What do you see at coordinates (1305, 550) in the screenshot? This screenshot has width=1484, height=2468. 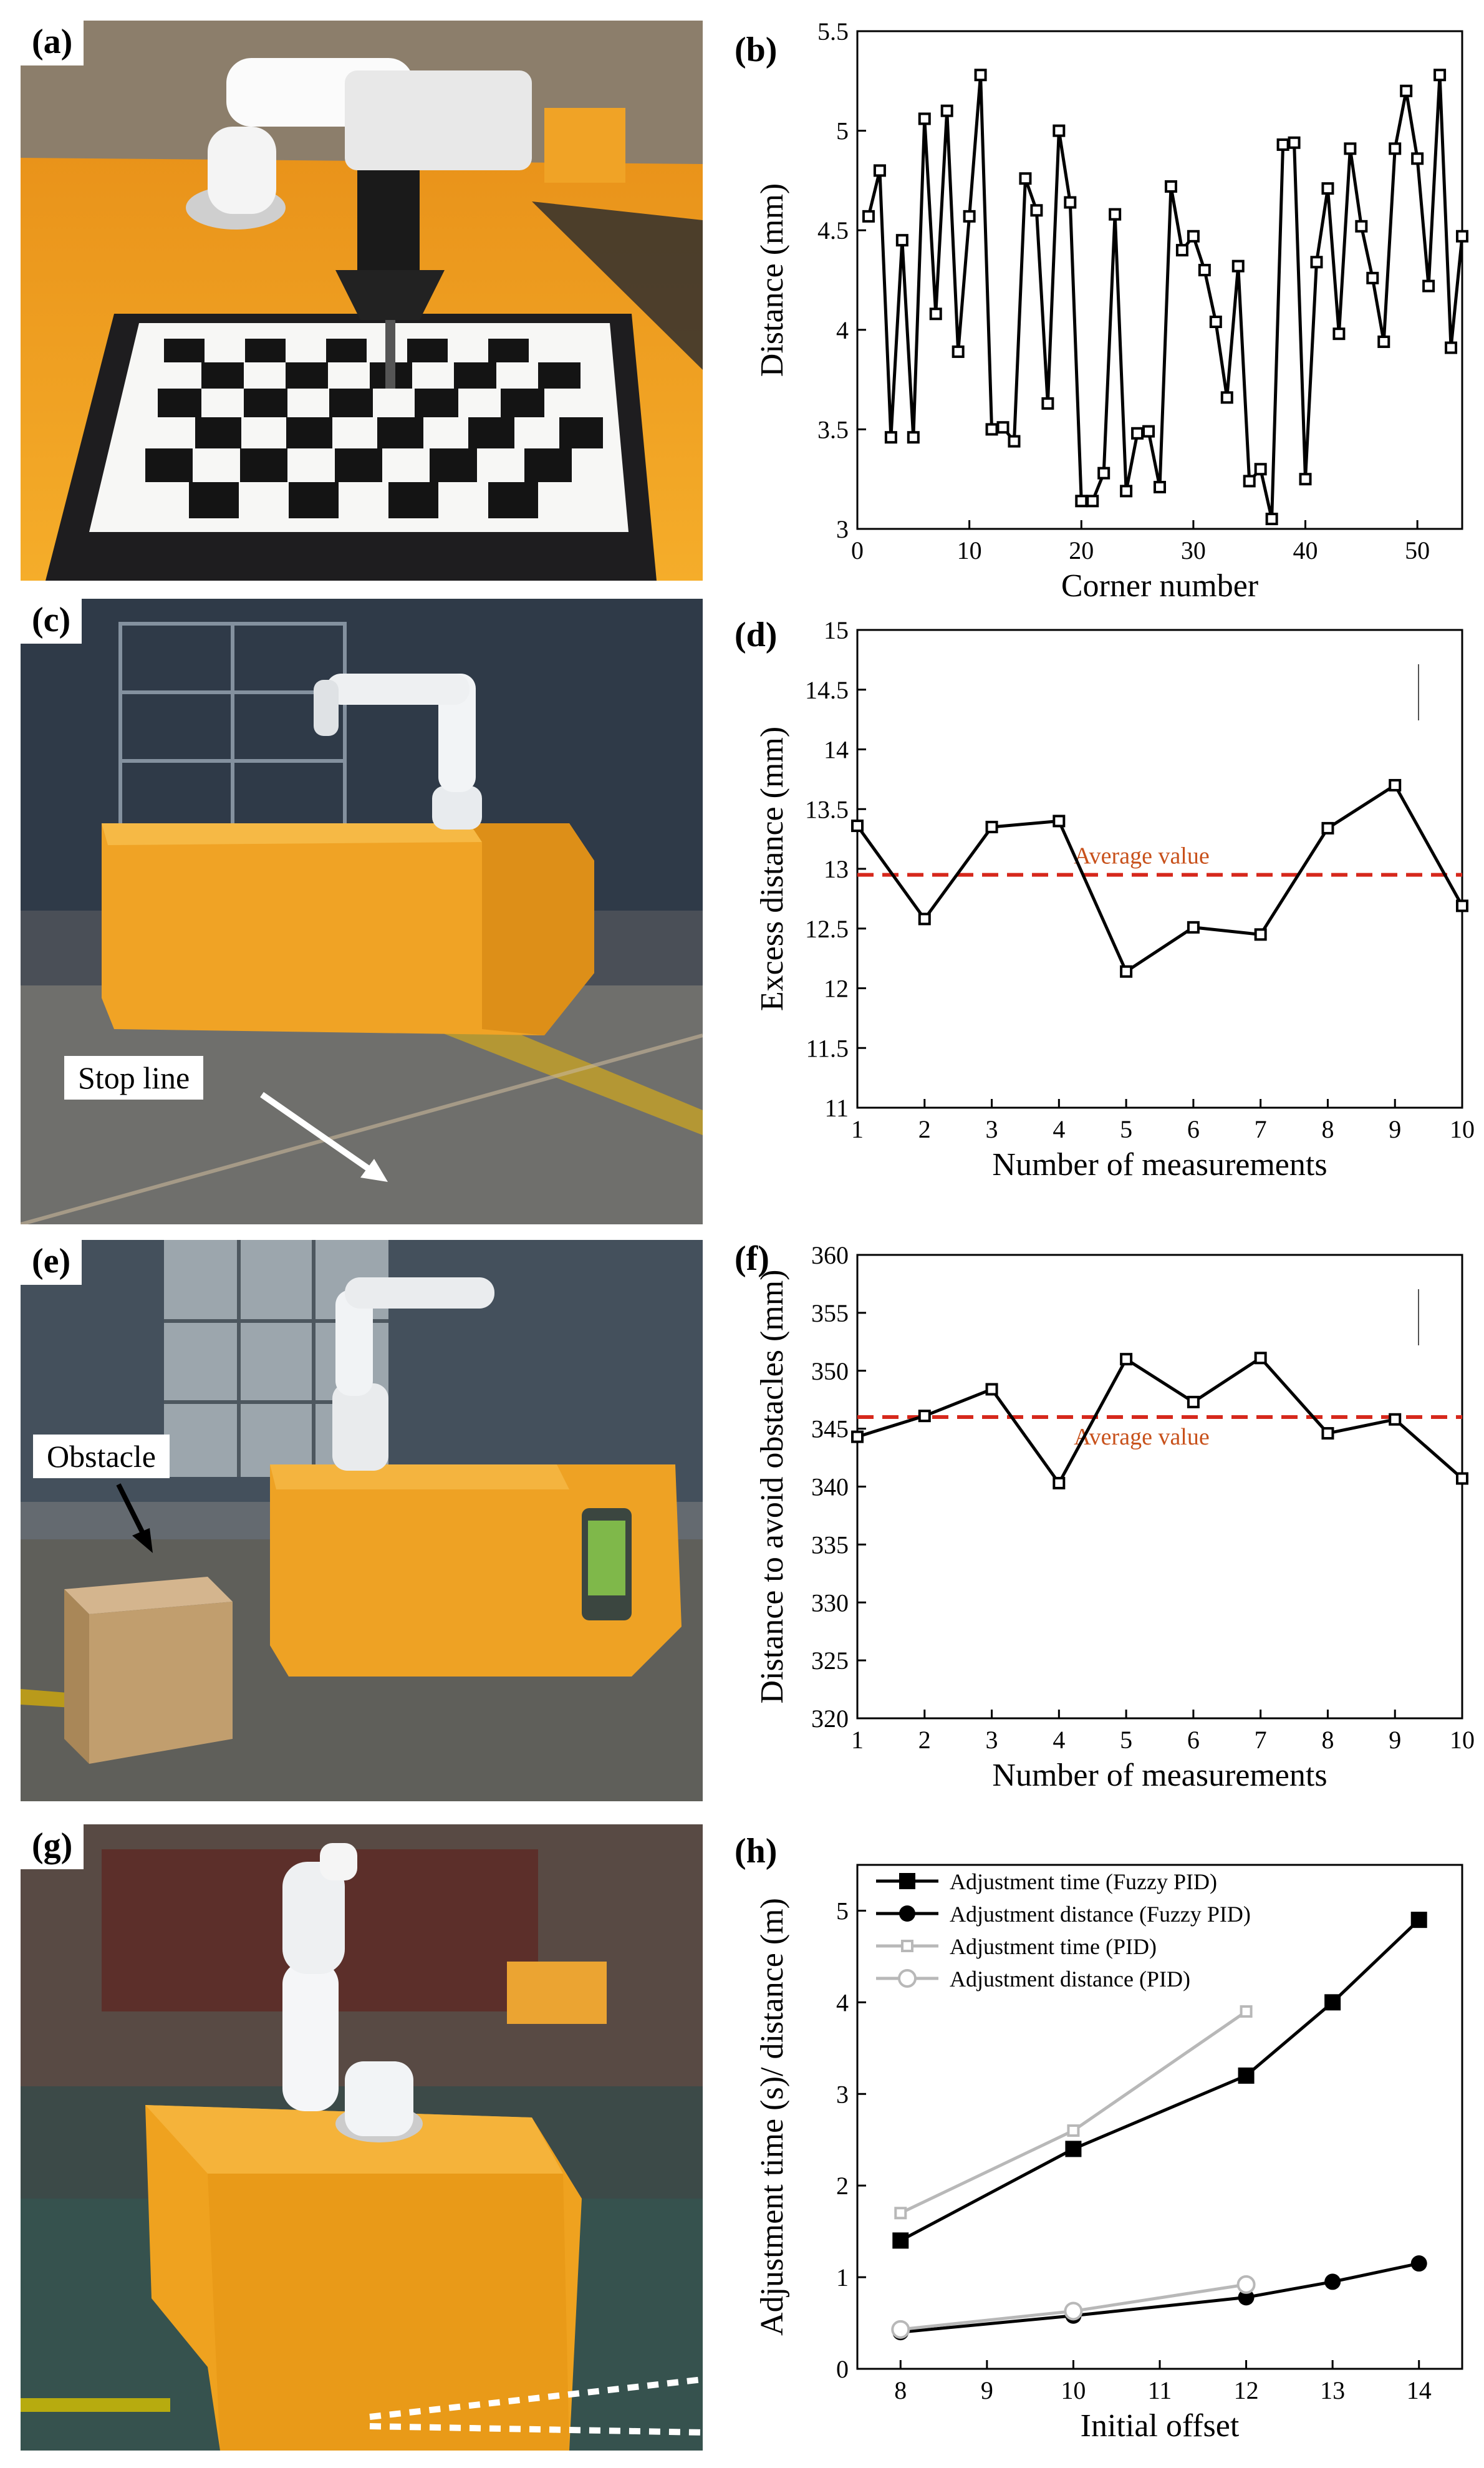 I see `x-tick-label: 40` at bounding box center [1305, 550].